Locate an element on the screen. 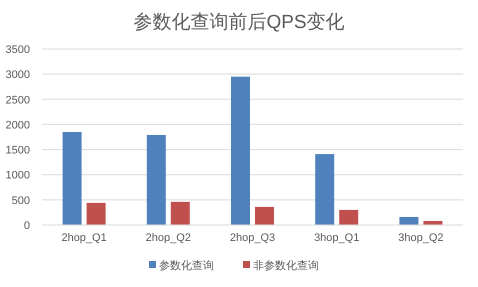 The image size is (478, 287). y-tick-label: 2000 is located at coordinates (18, 125).